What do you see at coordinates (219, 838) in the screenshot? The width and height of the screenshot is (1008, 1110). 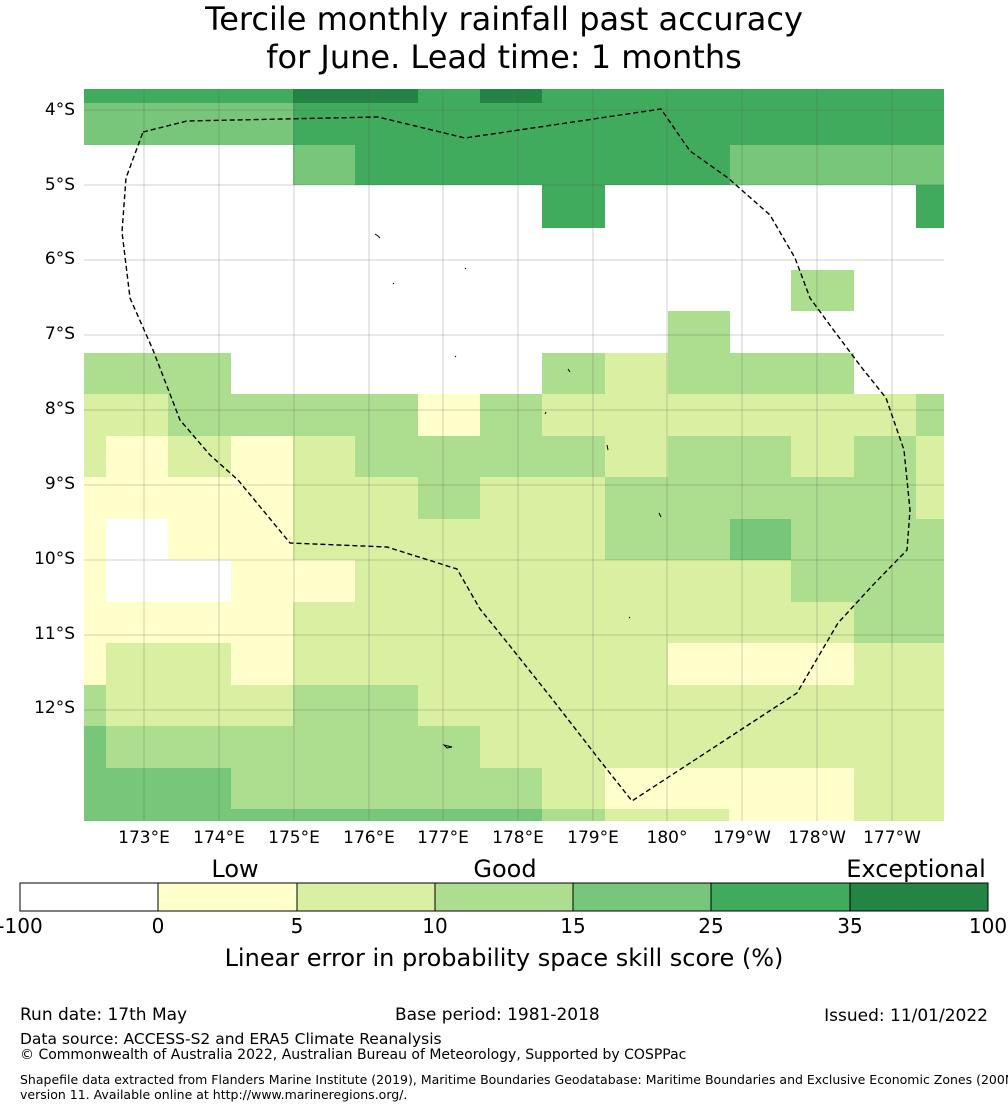 I see `lon-label: 174°E` at bounding box center [219, 838].